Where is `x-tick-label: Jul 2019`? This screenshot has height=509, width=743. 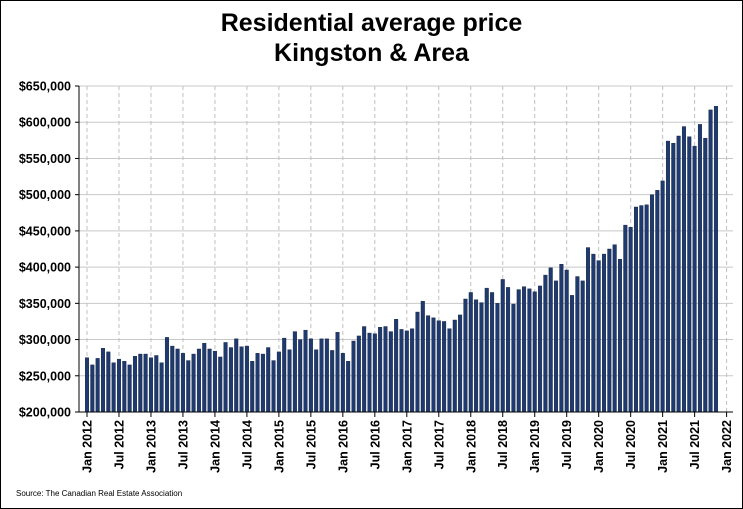 x-tick-label: Jul 2019 is located at coordinates (567, 444).